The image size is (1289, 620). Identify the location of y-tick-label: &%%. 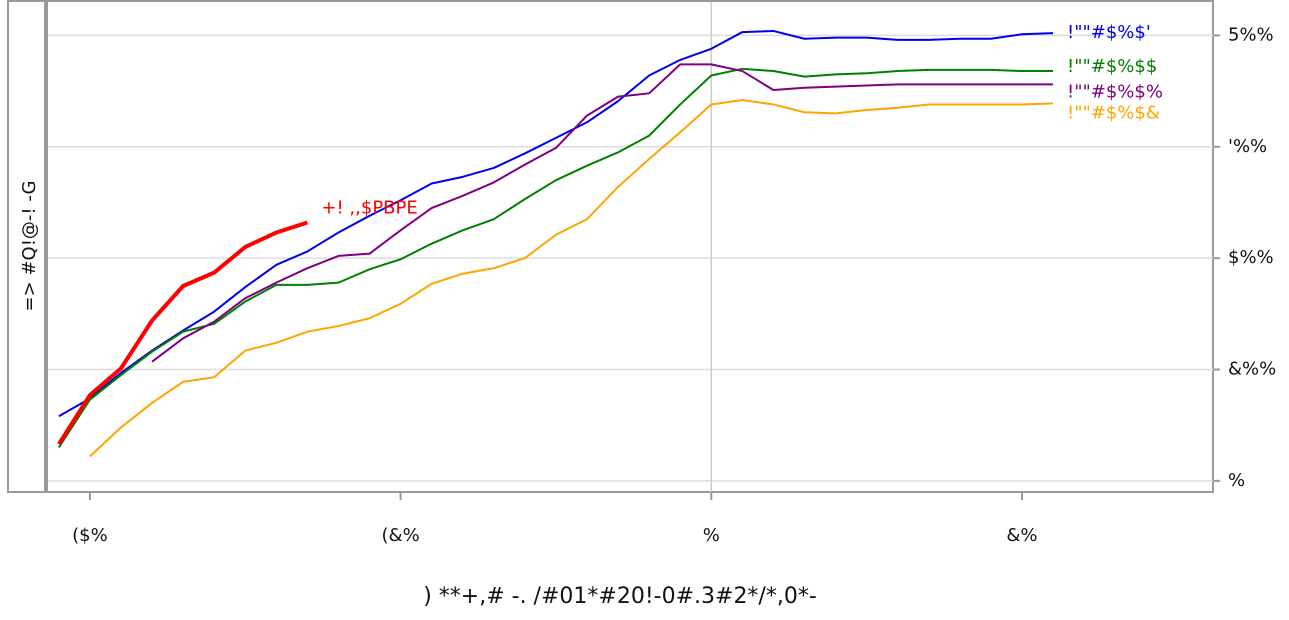
(1252, 369).